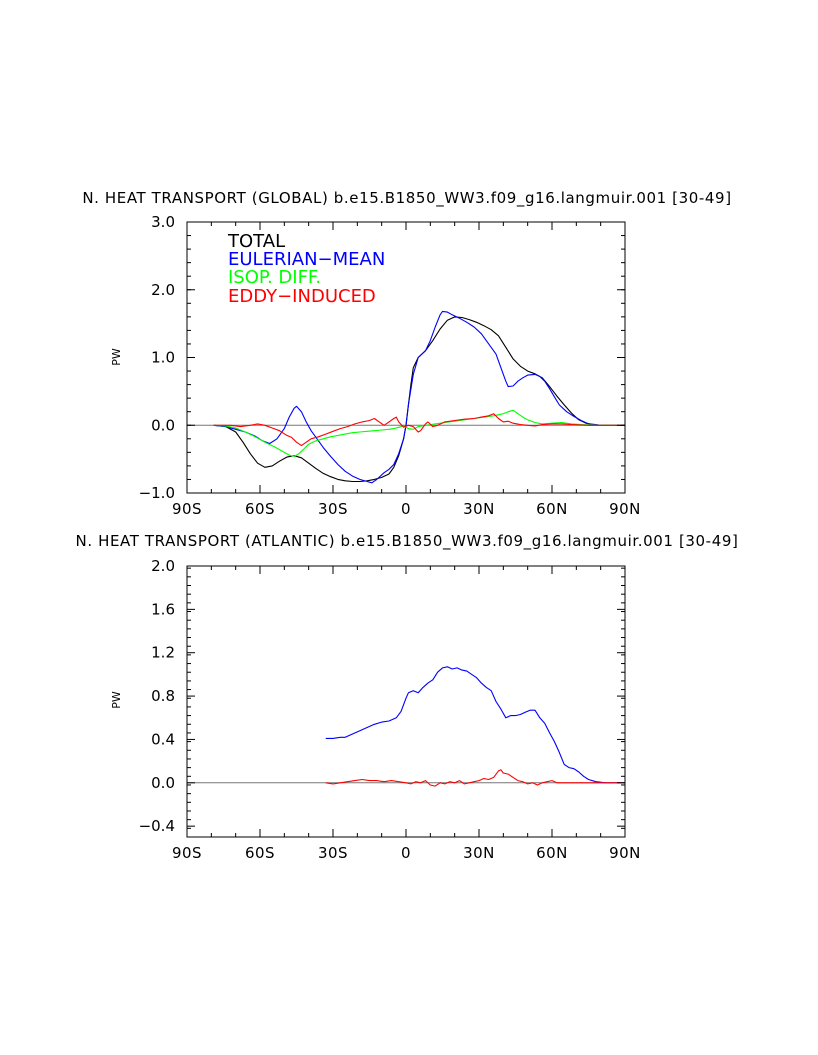 Image resolution: width=818 pixels, height=1055 pixels. What do you see at coordinates (306, 259) in the screenshot?
I see `legend-eulerian-mean: EULERIAN−MEAN` at bounding box center [306, 259].